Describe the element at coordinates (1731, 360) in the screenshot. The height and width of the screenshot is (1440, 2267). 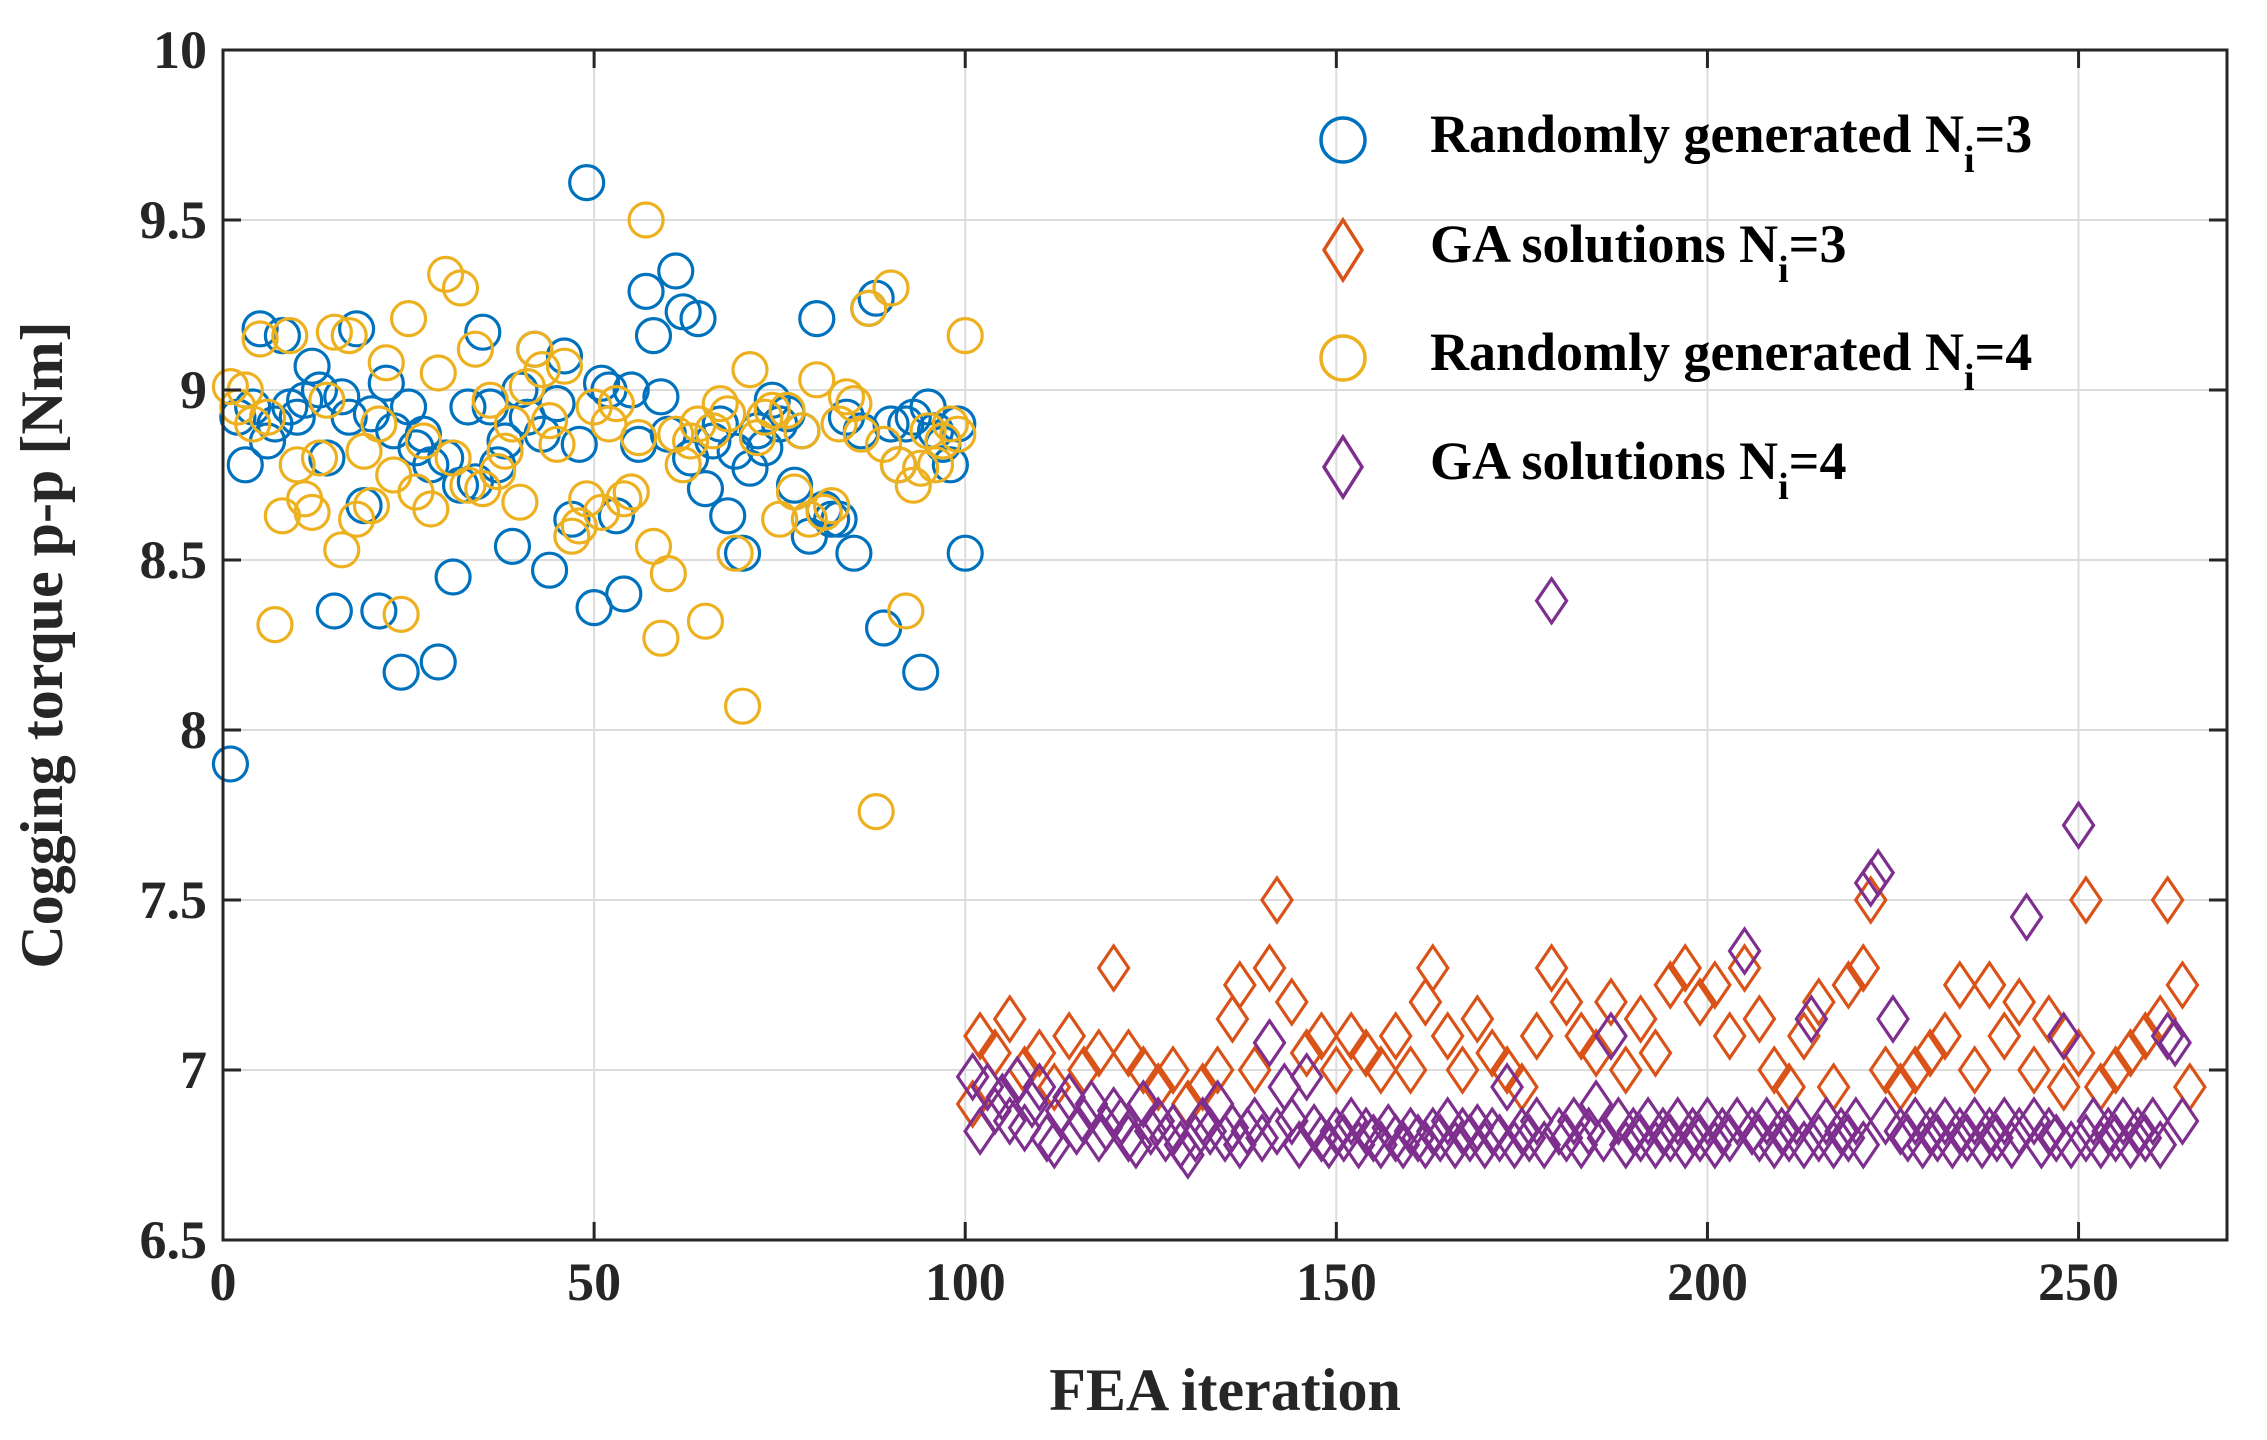
I see `legend-label-random-ni4: Randomly generated Ni=4` at that location.